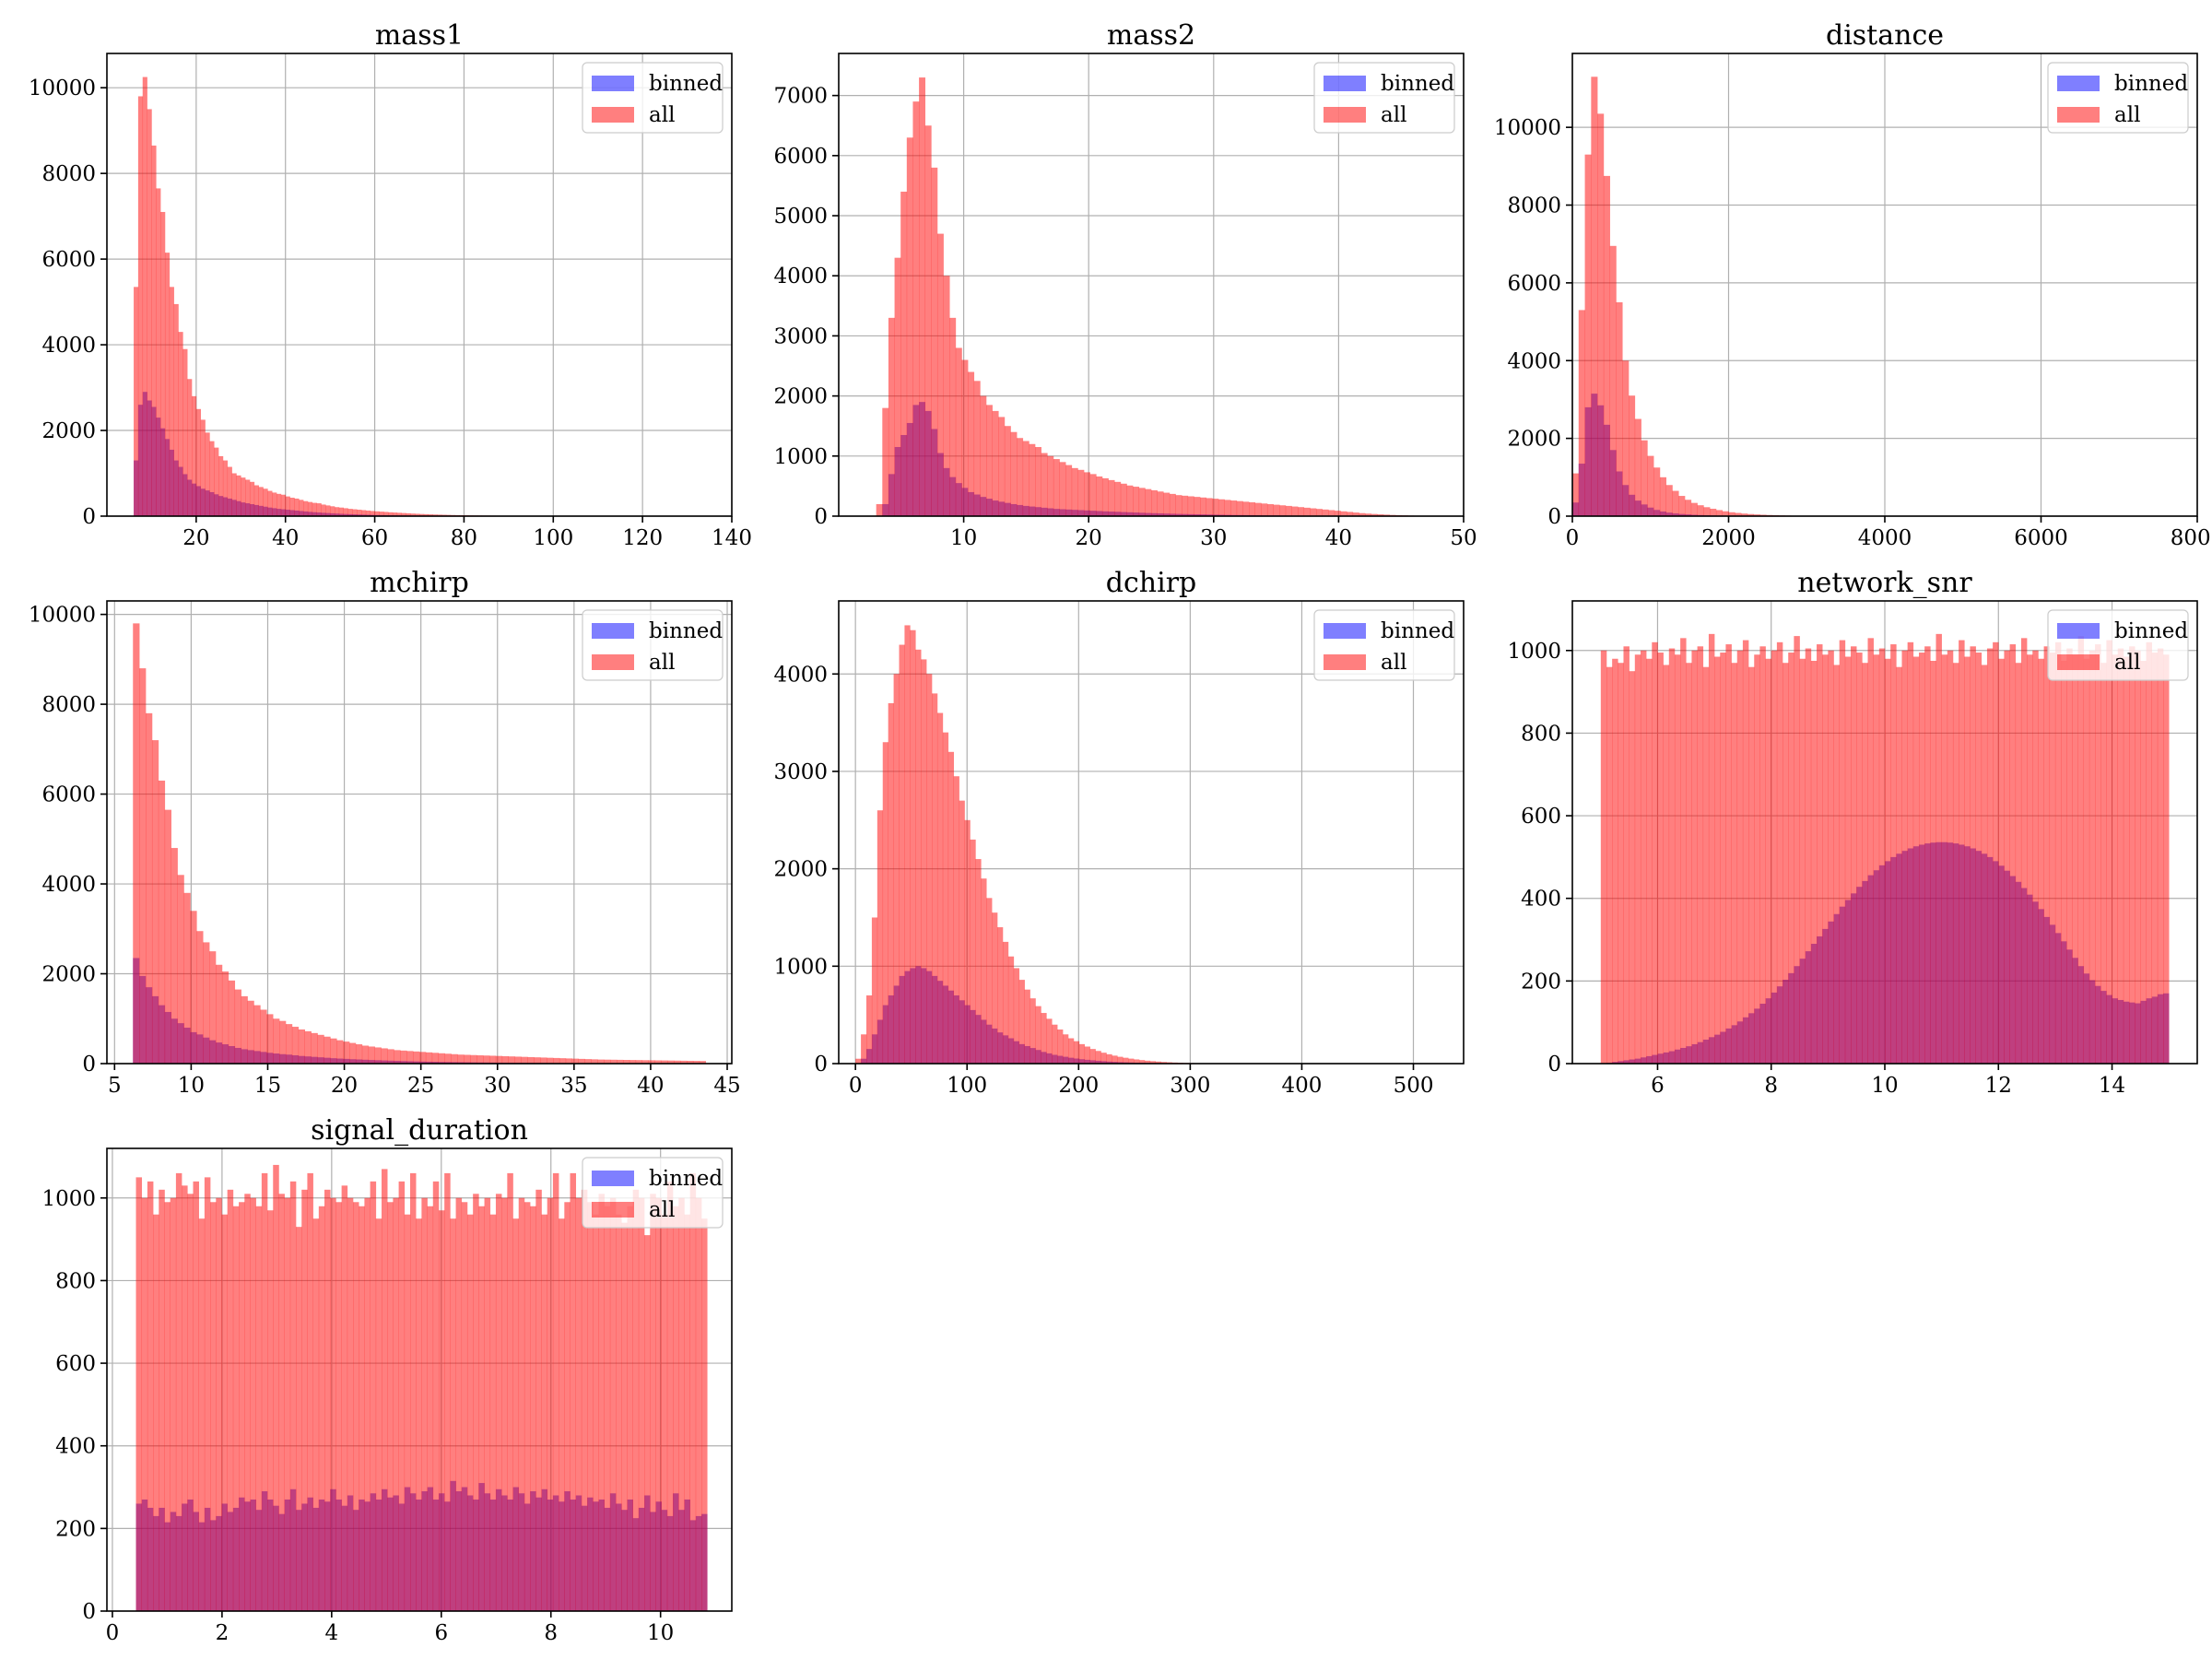 The height and width of the screenshot is (1659, 2212). Describe the element at coordinates (1541, 900) in the screenshot. I see `y-tick-label: 400` at that location.